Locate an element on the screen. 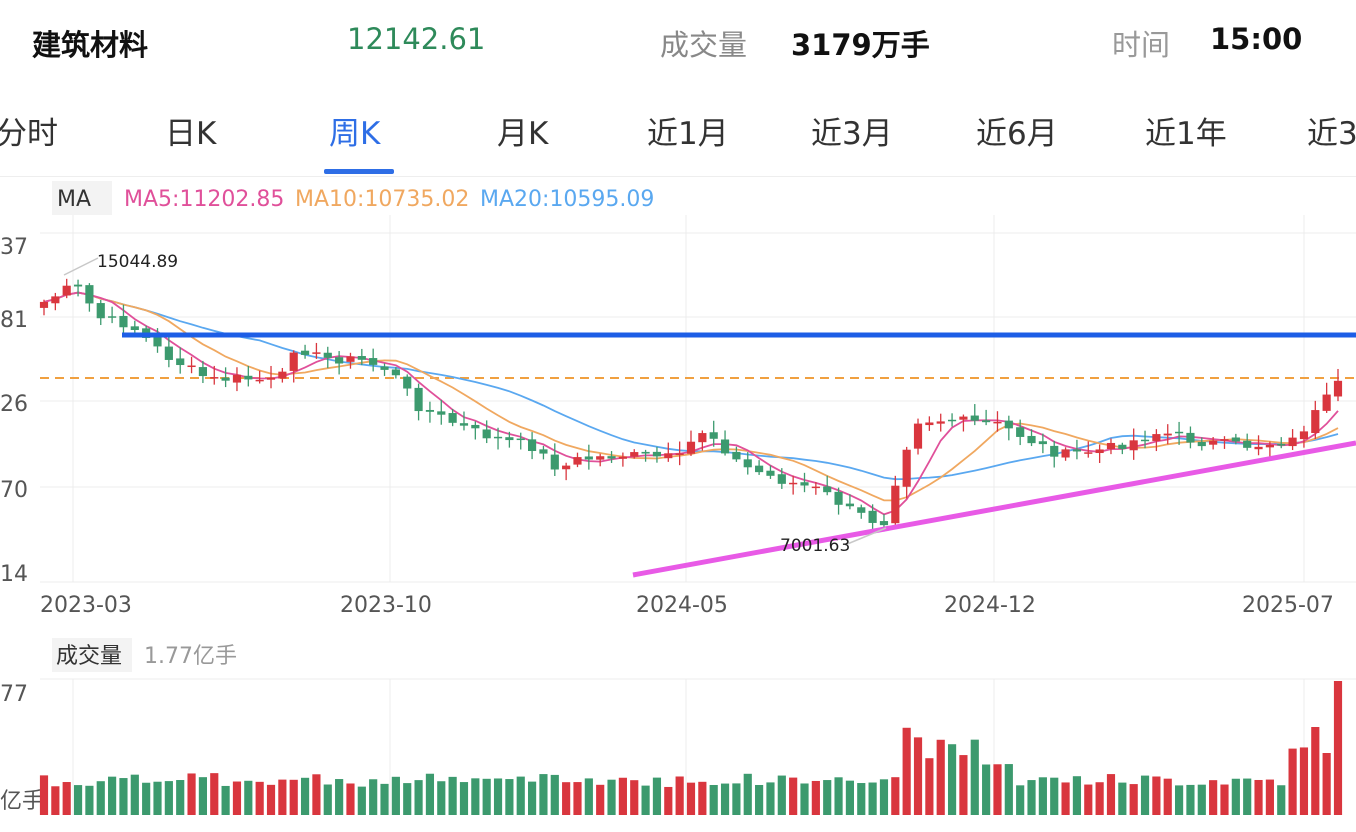  x-tick-label: 2023-03 is located at coordinates (86, 605).